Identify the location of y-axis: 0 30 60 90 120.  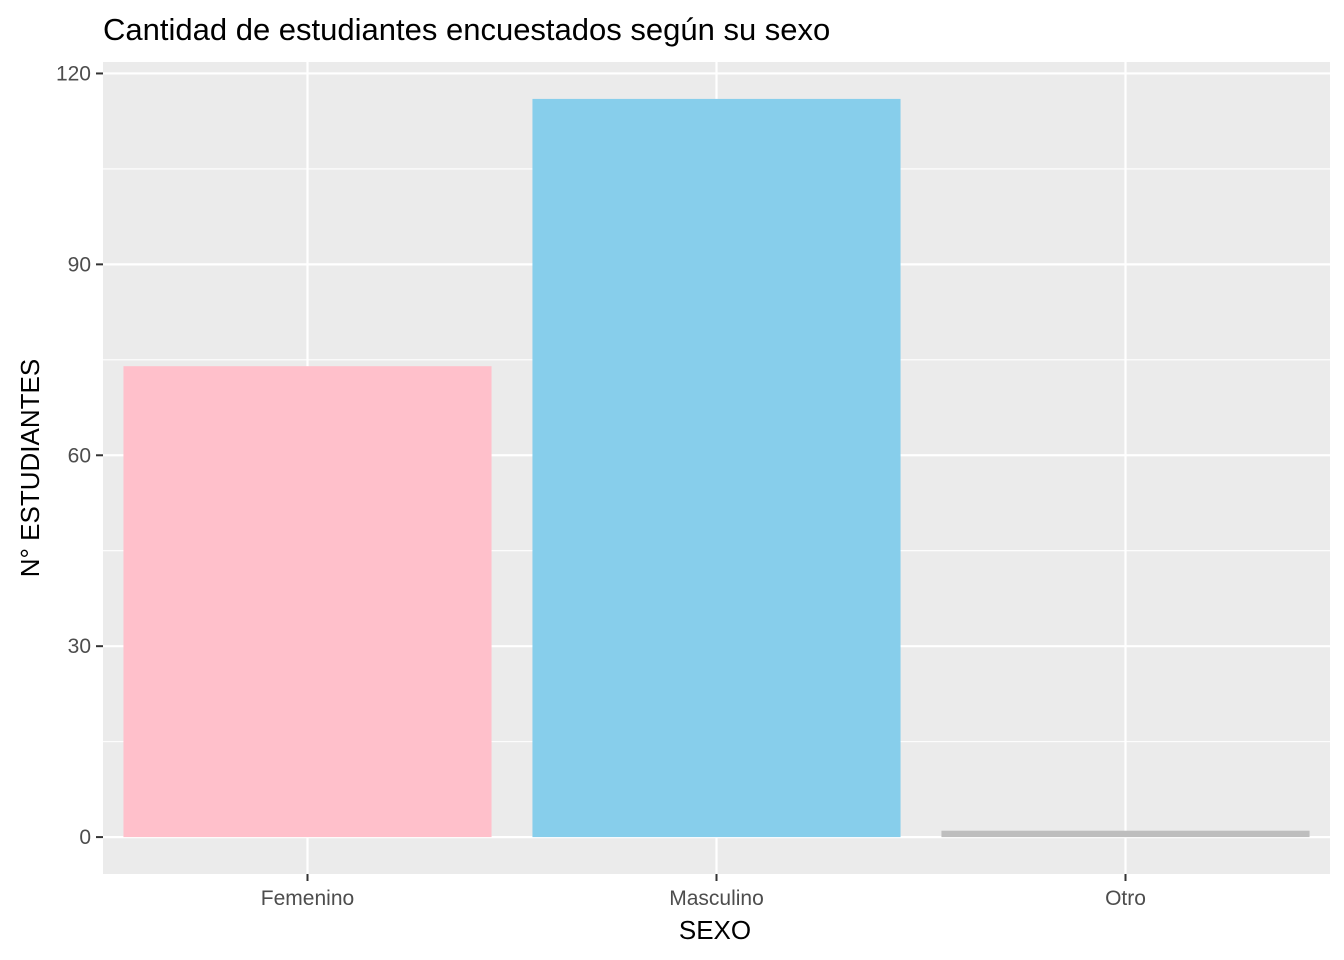
(79, 455).